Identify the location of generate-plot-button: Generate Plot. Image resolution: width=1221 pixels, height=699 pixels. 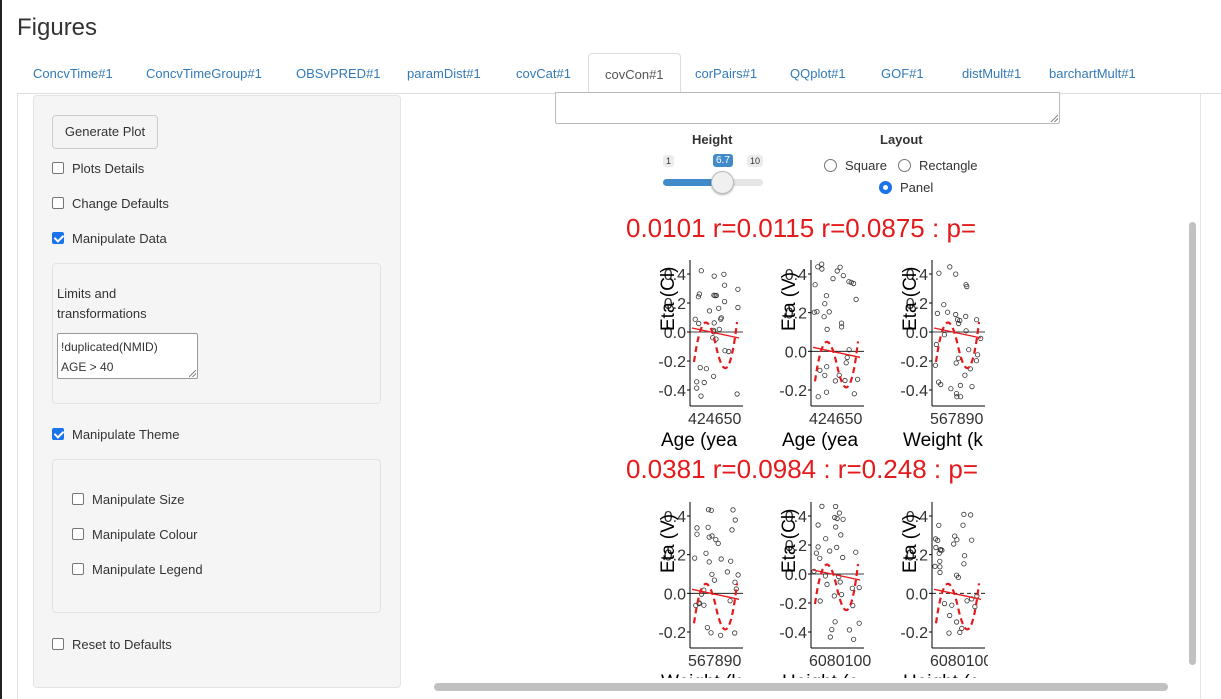
(105, 132).